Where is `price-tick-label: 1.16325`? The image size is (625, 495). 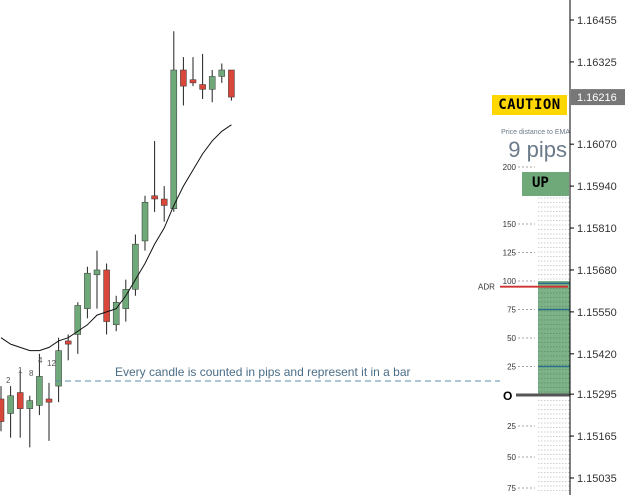 price-tick-label: 1.16325 is located at coordinates (597, 63).